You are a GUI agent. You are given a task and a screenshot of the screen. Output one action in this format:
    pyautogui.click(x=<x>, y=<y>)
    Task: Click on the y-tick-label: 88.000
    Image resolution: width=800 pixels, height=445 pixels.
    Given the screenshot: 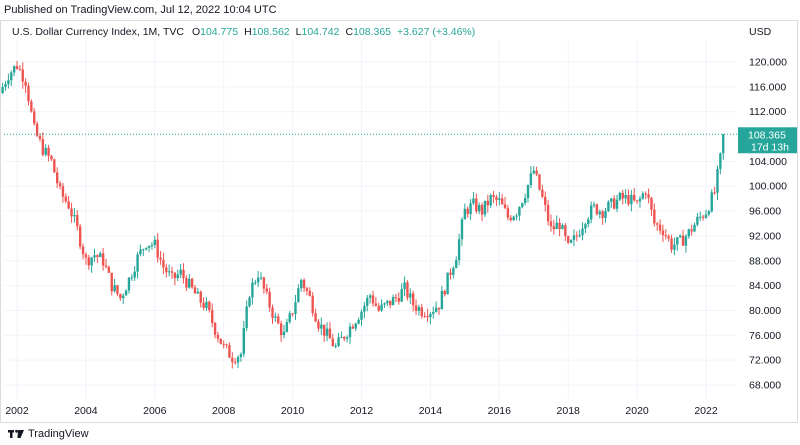 What is the action you would take?
    pyautogui.click(x=765, y=261)
    